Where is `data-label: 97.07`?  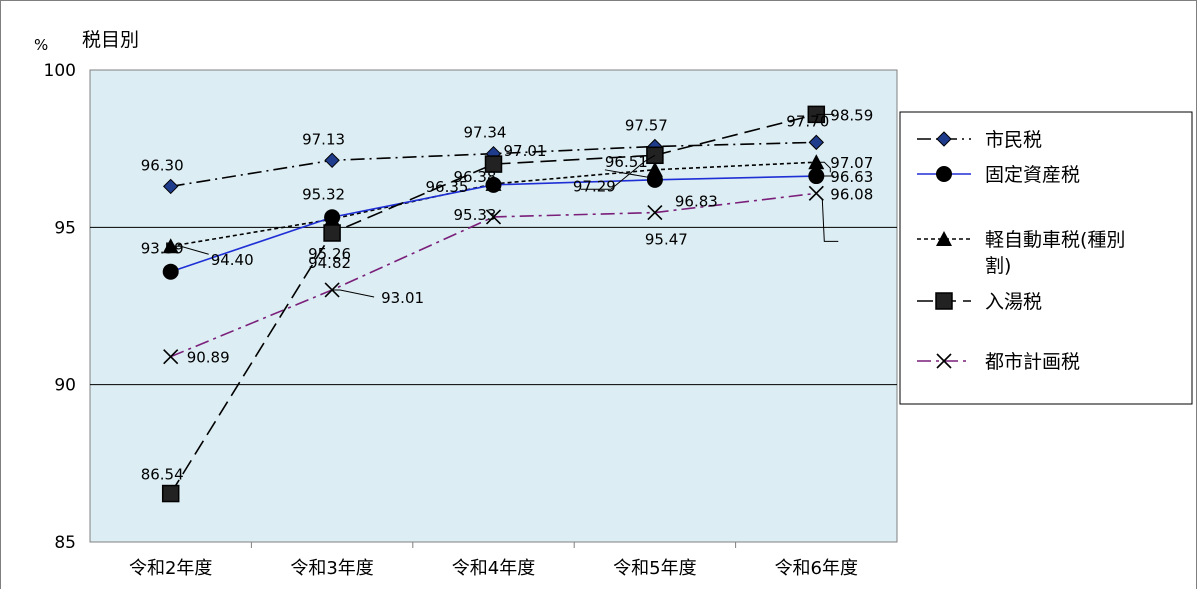
data-label: 97.07 is located at coordinates (851, 163).